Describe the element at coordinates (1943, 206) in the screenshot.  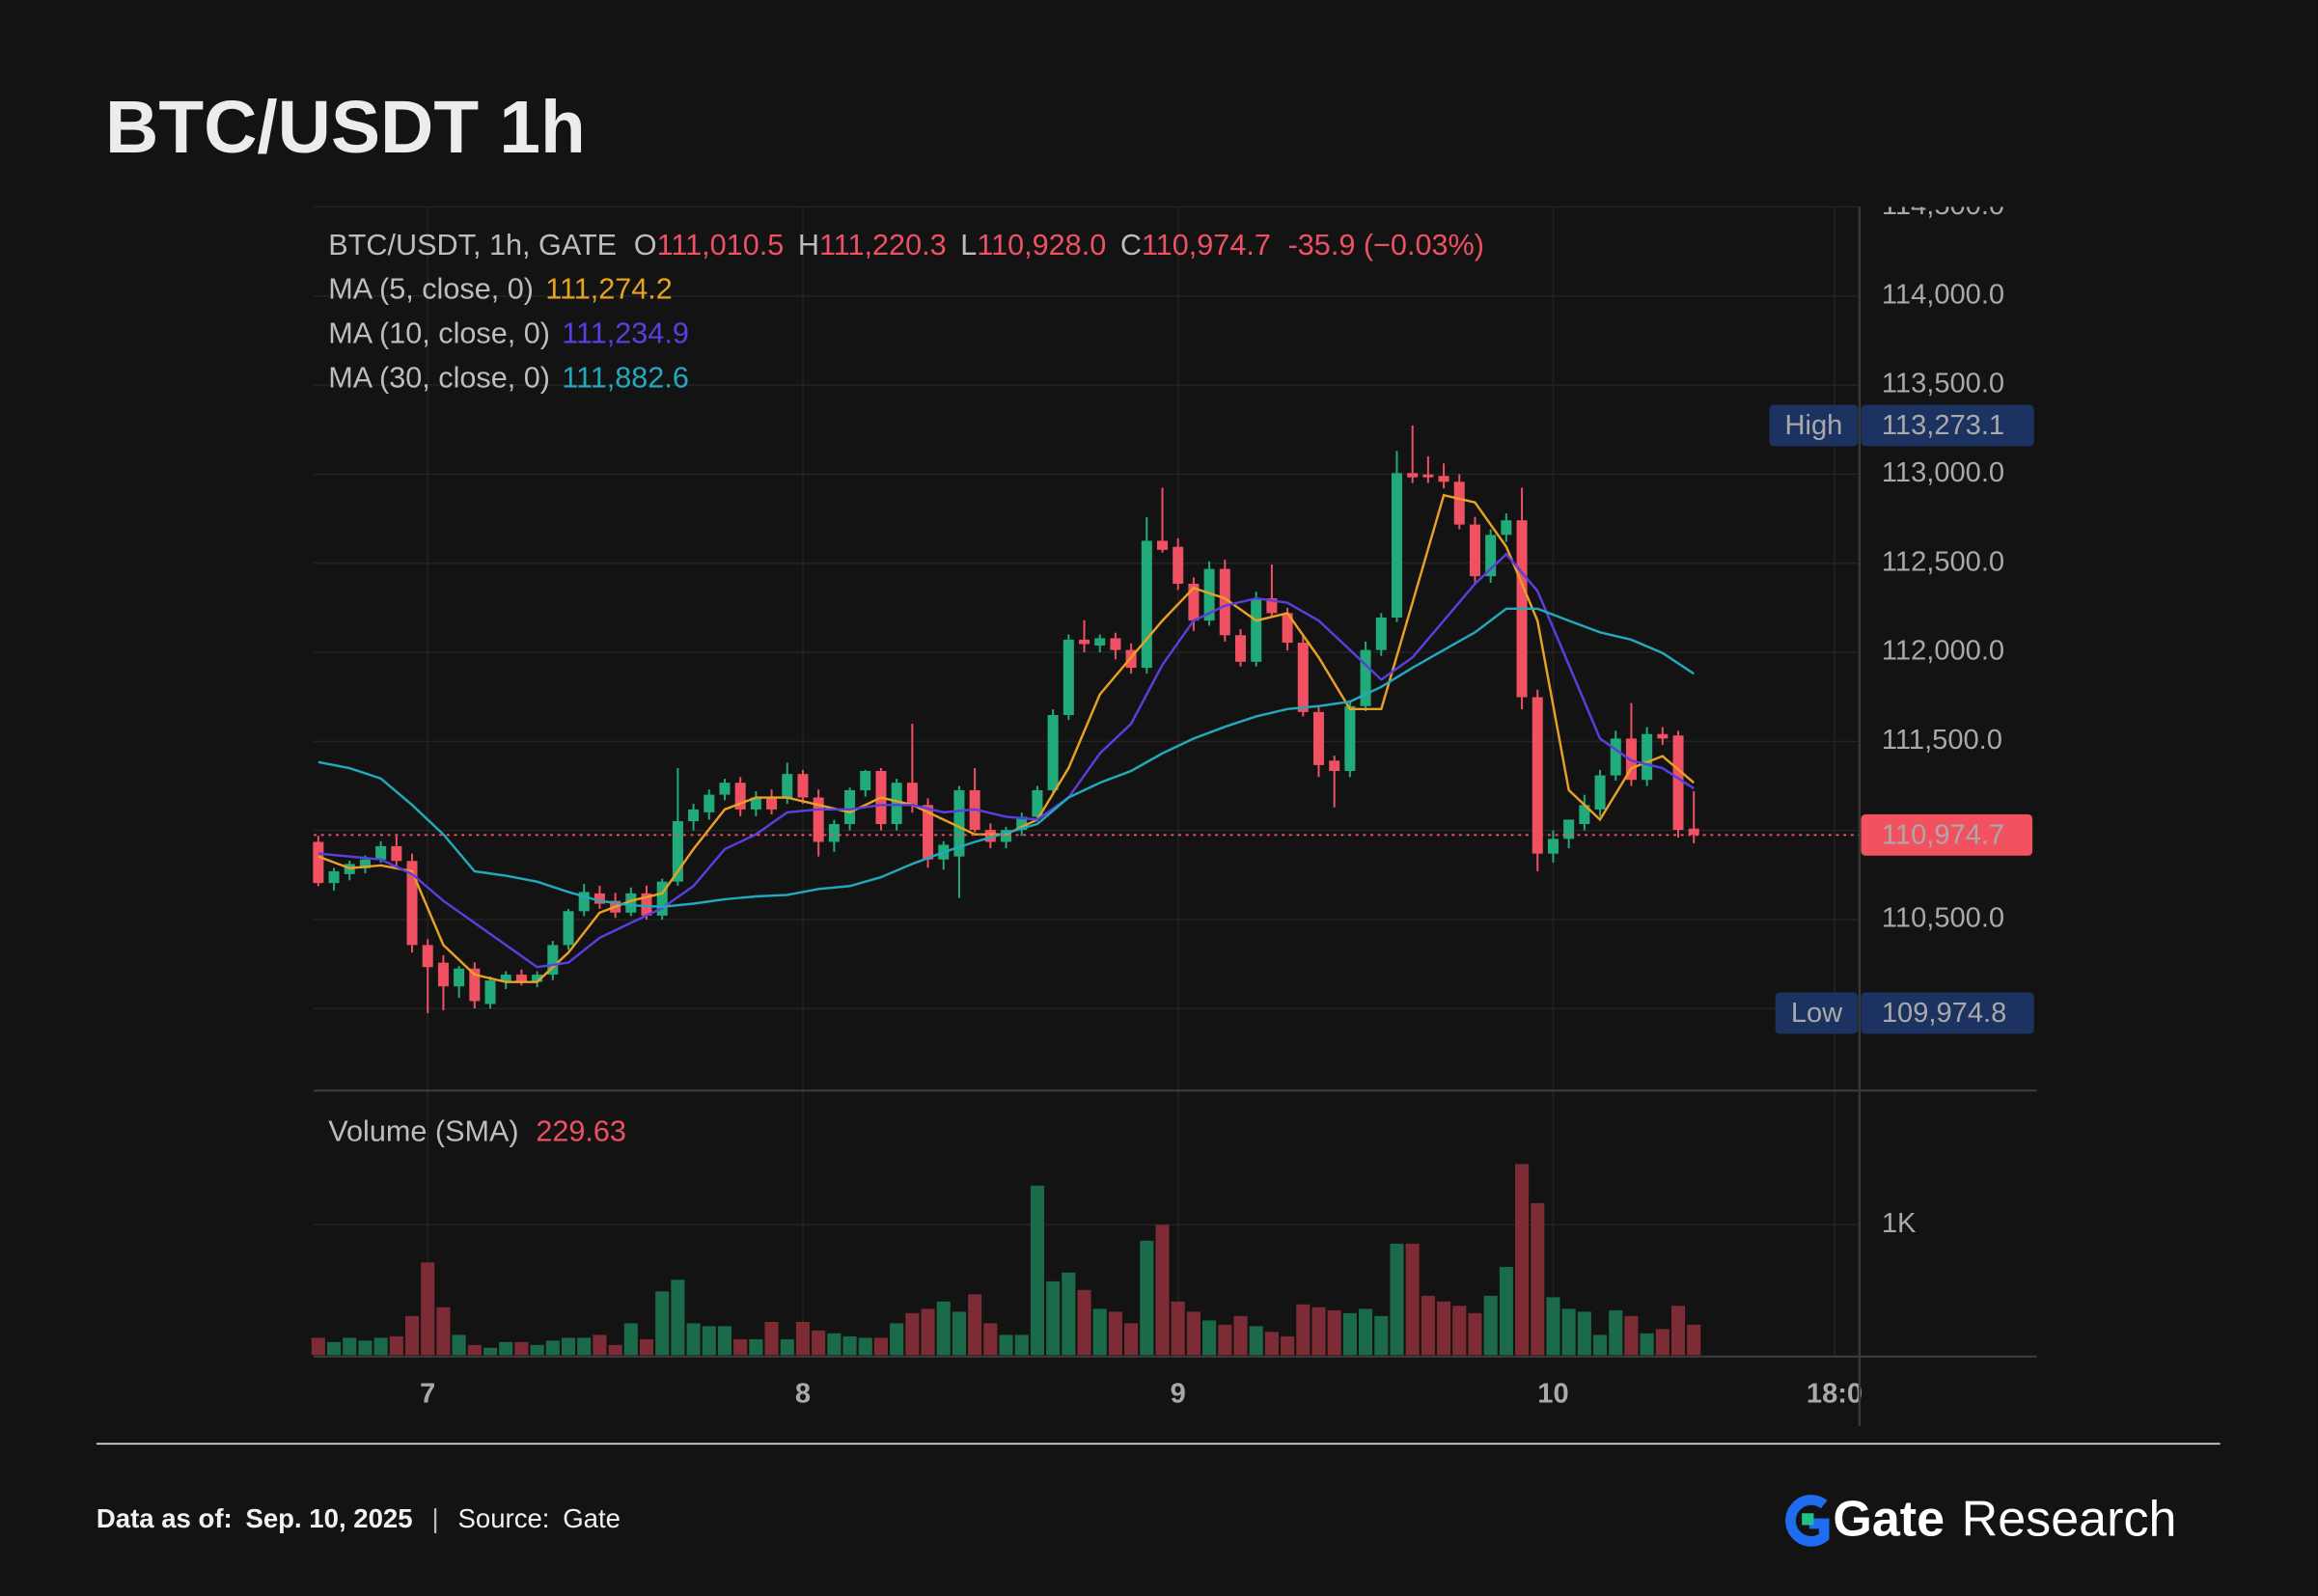
I see `y-tick-label: 114,500.0` at that location.